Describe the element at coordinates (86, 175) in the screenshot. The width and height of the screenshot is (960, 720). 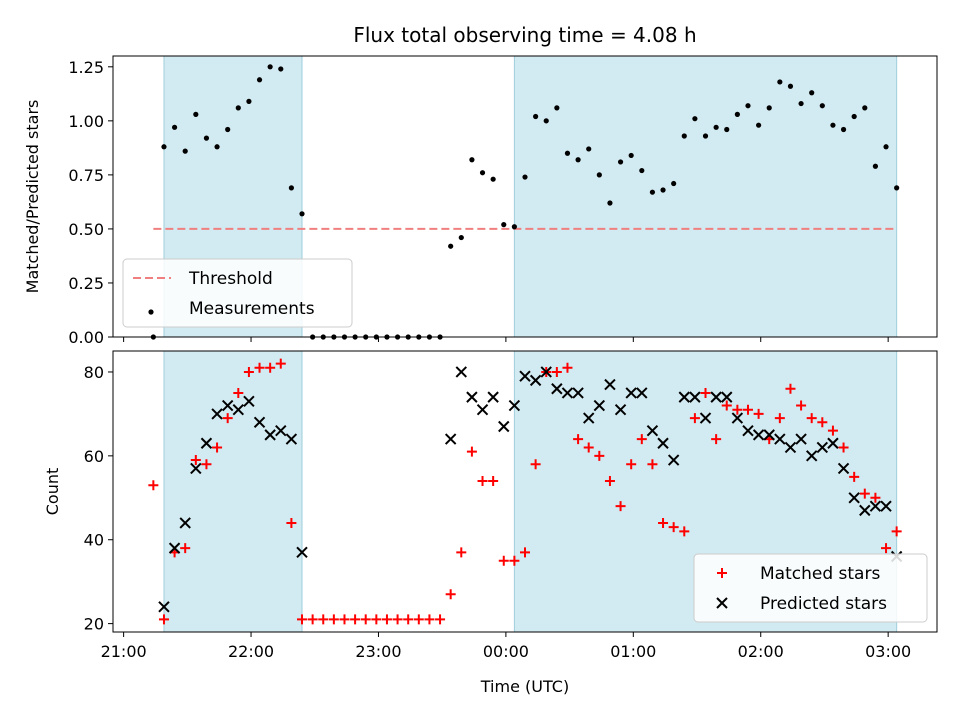
I see `y-tick-label: 0.75` at that location.